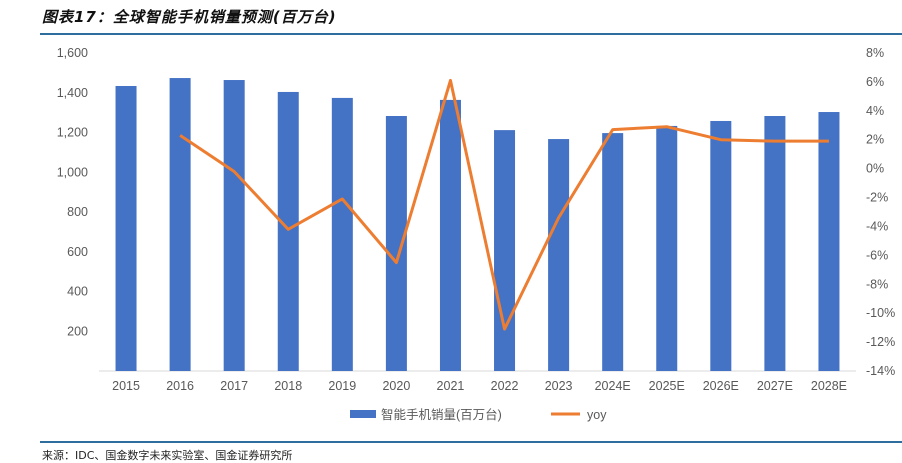  What do you see at coordinates (877, 284) in the screenshot?
I see `right-tick-label: -8%` at bounding box center [877, 284].